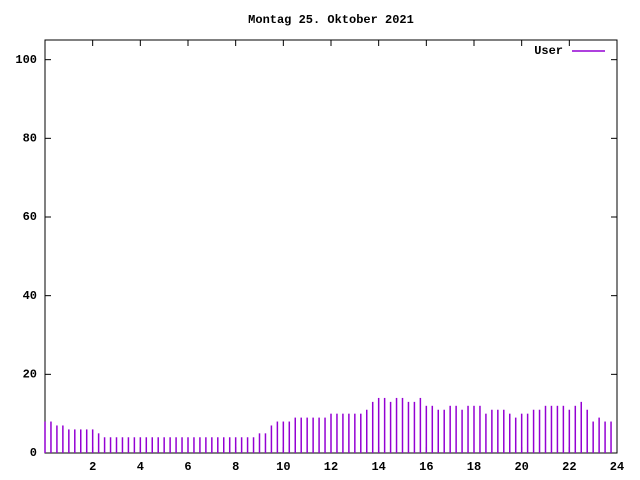  I want to click on y-tick-label: 20, so click(30, 375).